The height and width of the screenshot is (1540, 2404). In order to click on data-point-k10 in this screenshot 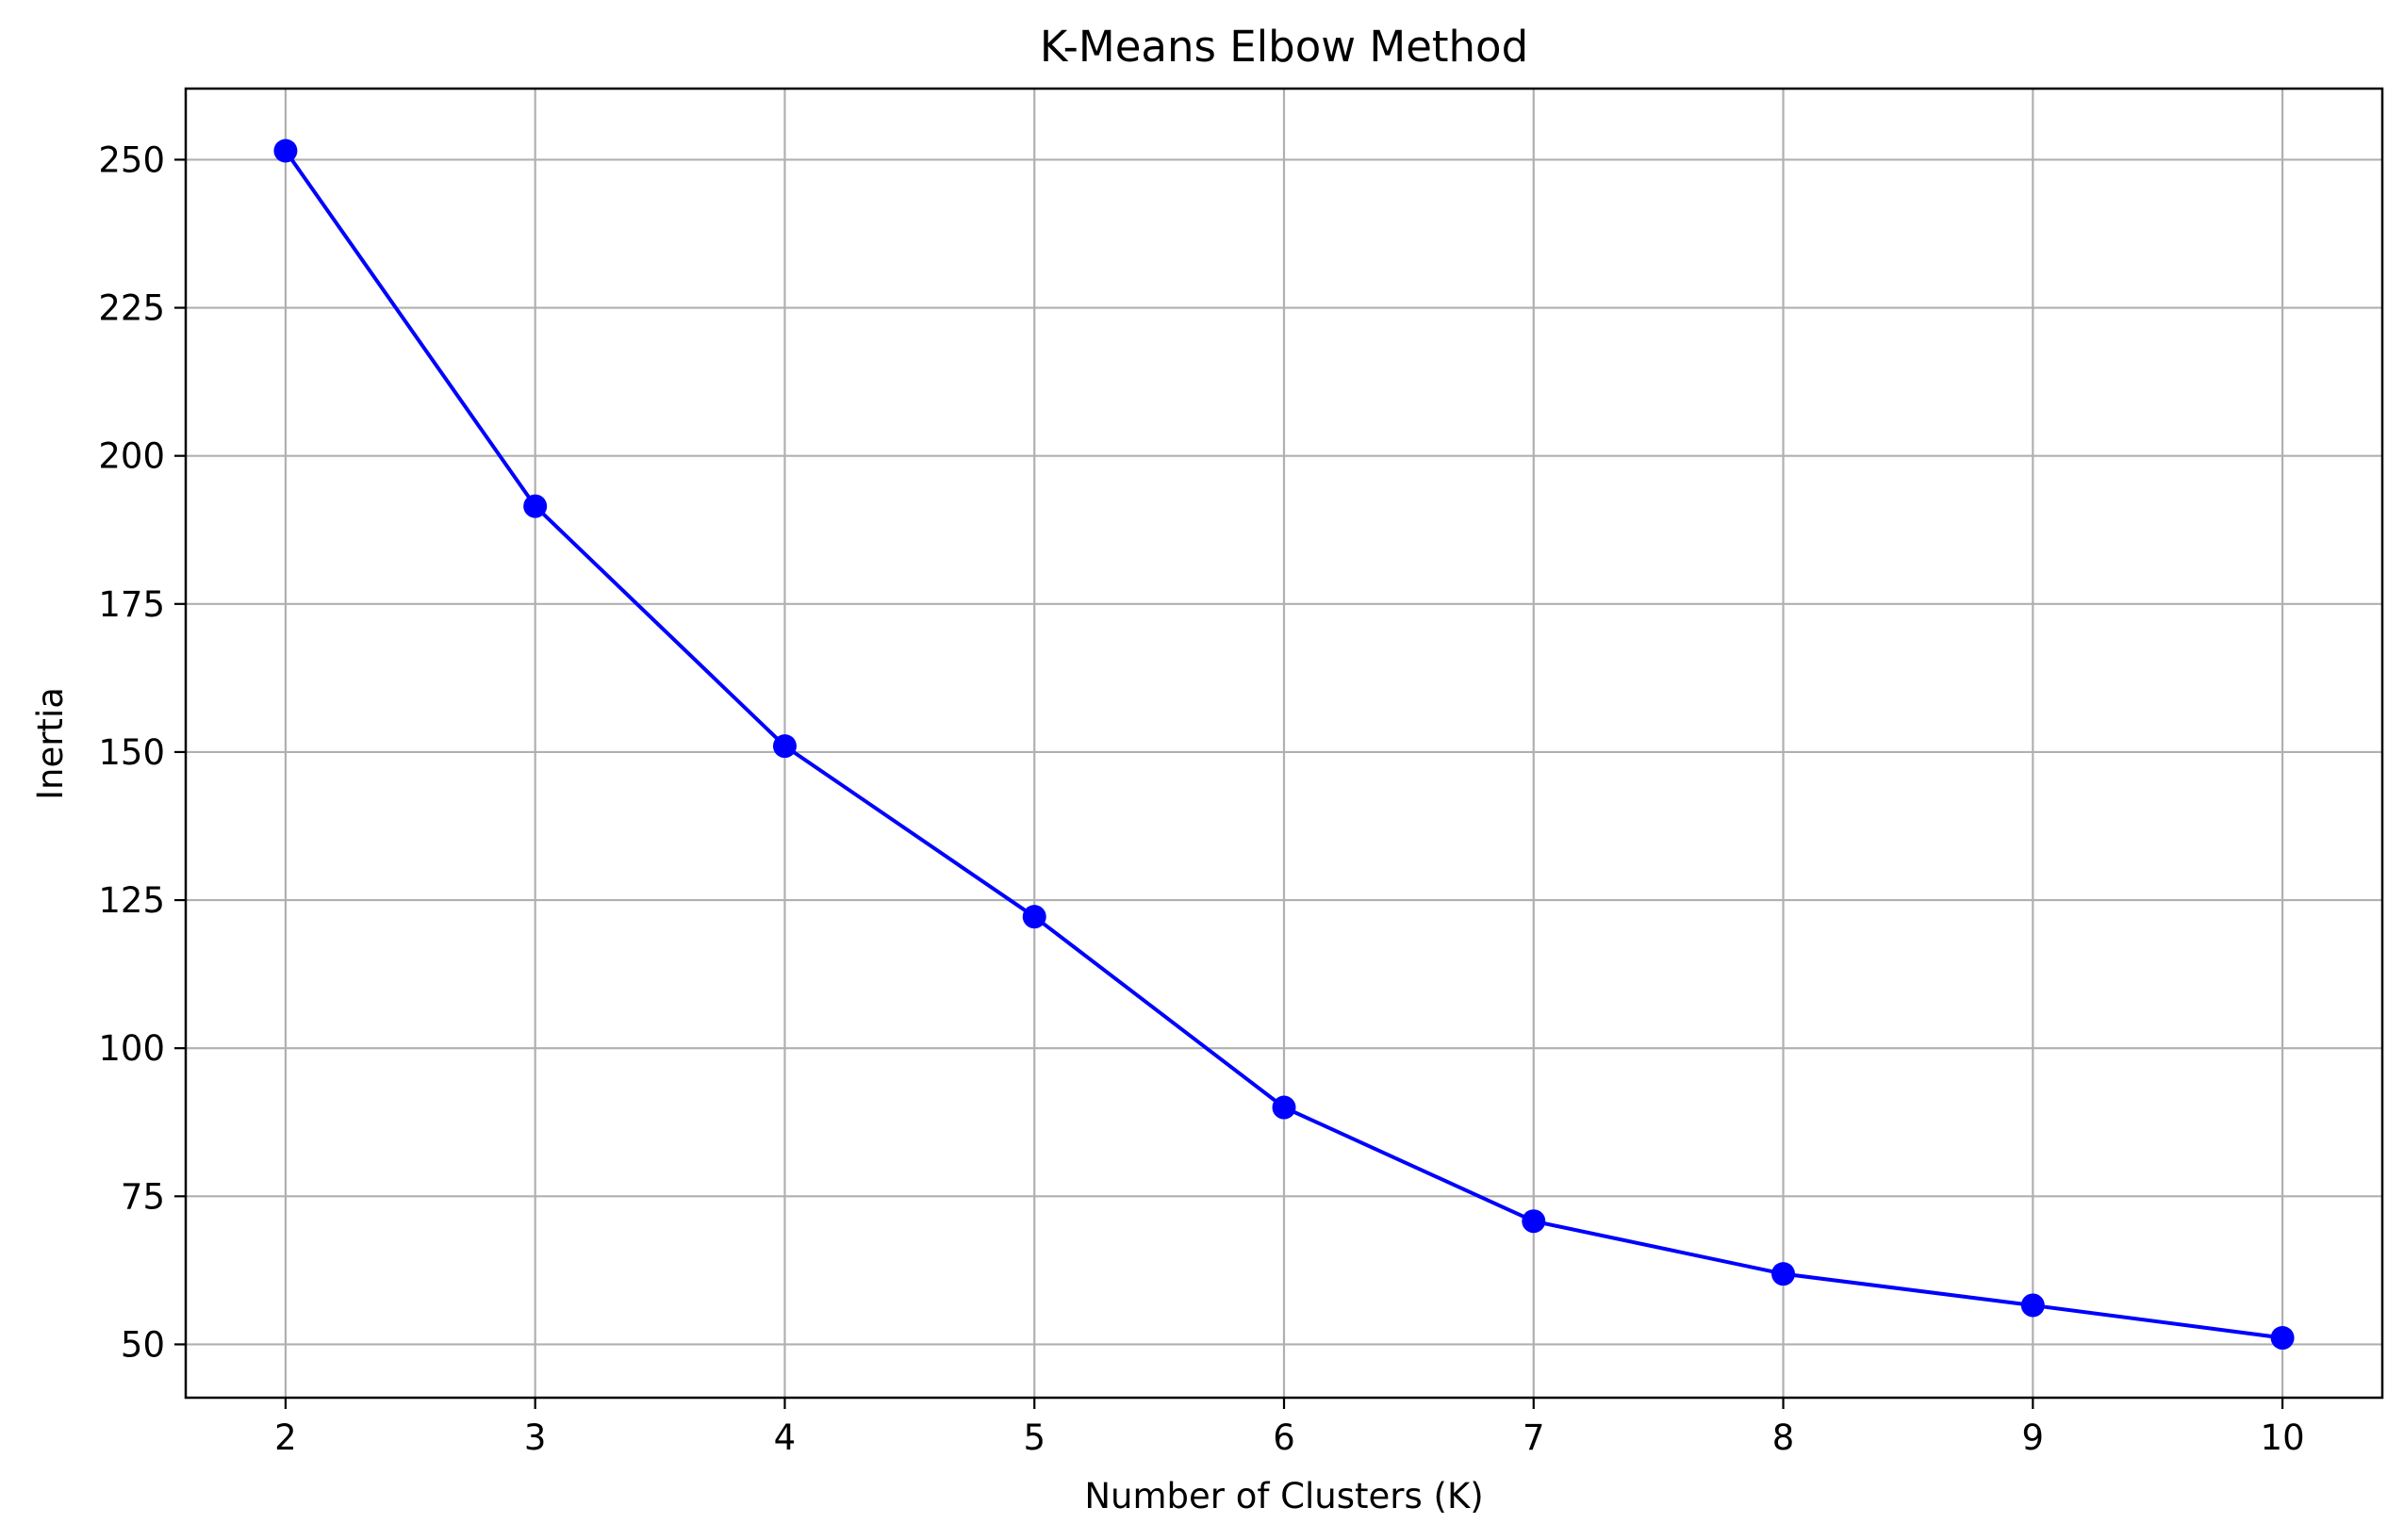, I will do `click(2282, 1338)`.